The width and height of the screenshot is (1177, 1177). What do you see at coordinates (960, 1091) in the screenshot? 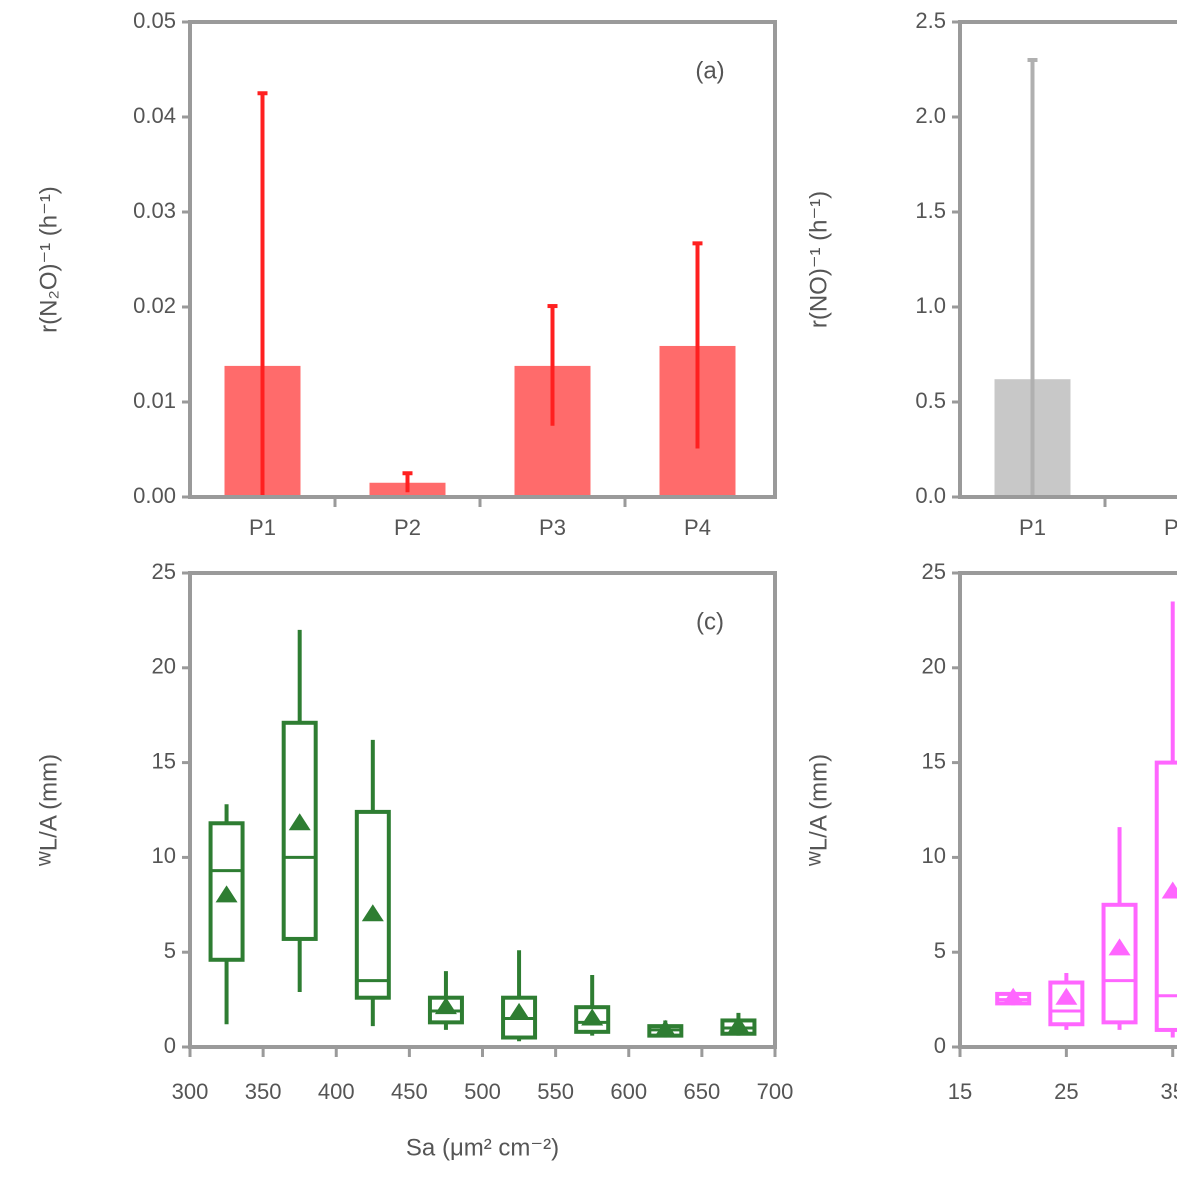
I see `x-tick-label: 15` at bounding box center [960, 1091].